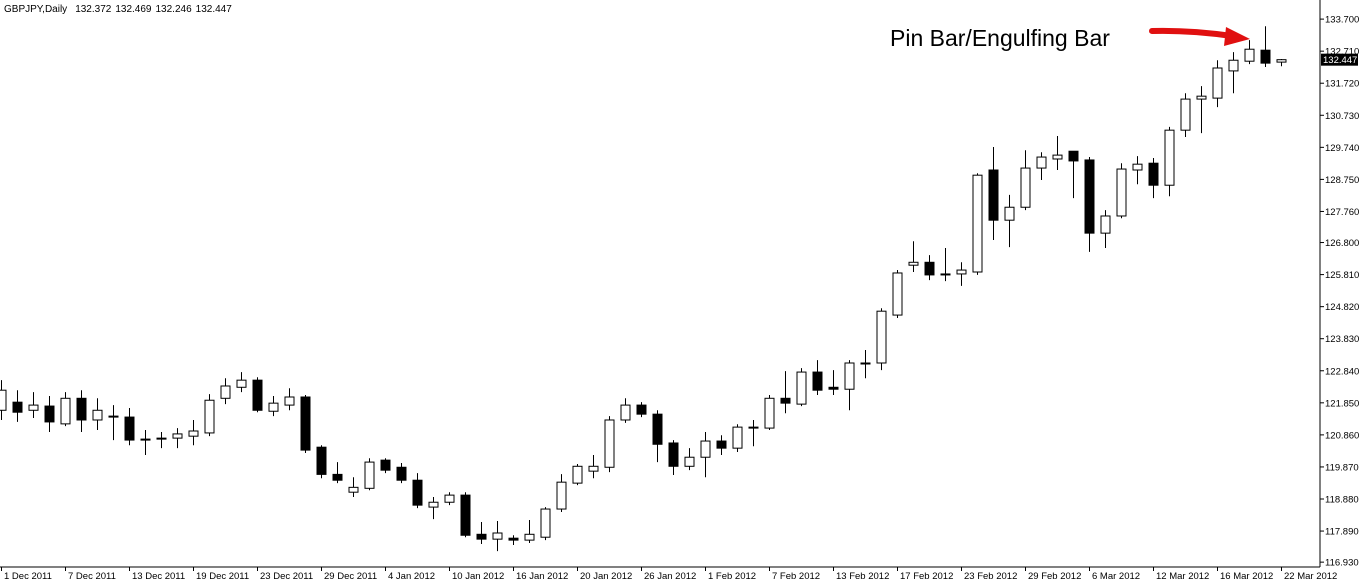 The height and width of the screenshot is (586, 1359). I want to click on x-tick-label: 16 Jan 2012, so click(542, 576).